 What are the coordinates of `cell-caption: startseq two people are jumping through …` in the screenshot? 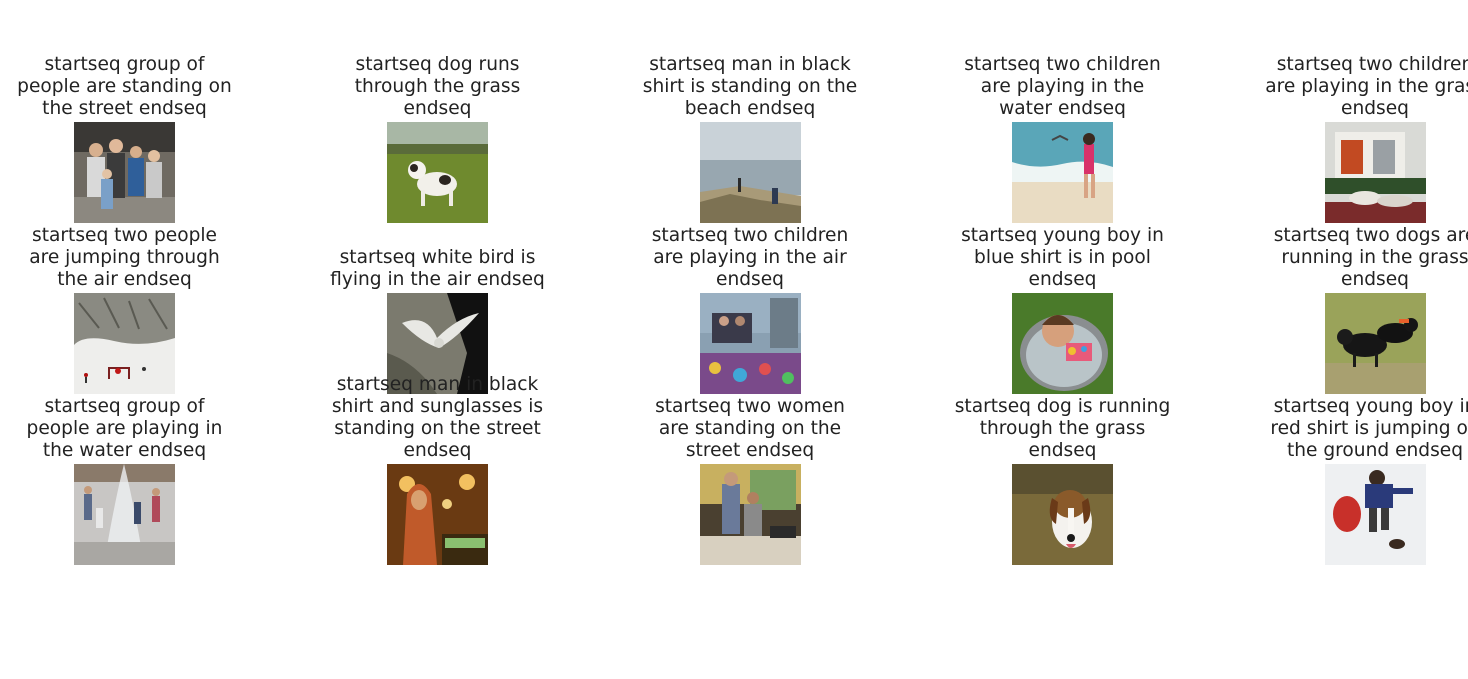 It's located at (124, 257).